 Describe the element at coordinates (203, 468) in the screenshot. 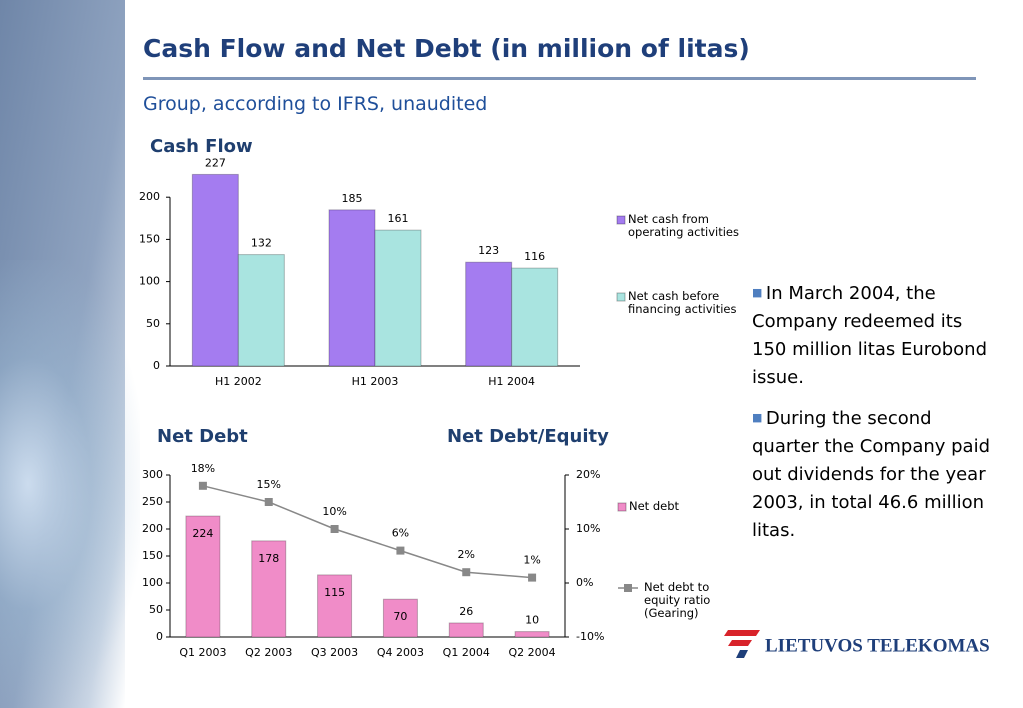

I see `data-label: 18%` at that location.